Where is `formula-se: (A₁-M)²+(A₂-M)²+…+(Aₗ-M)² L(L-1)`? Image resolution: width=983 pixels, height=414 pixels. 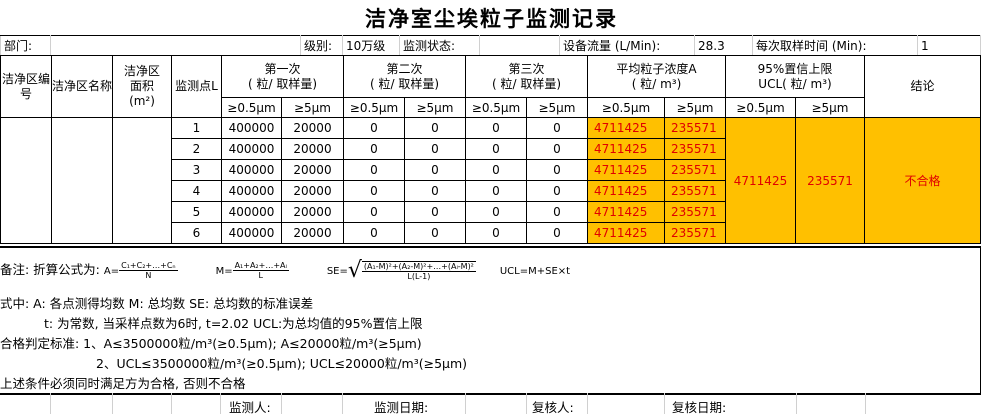 formula-se: (A₁-M)²+(A₂-M)²+…+(Aₗ-M)² L(L-1) is located at coordinates (418, 270).